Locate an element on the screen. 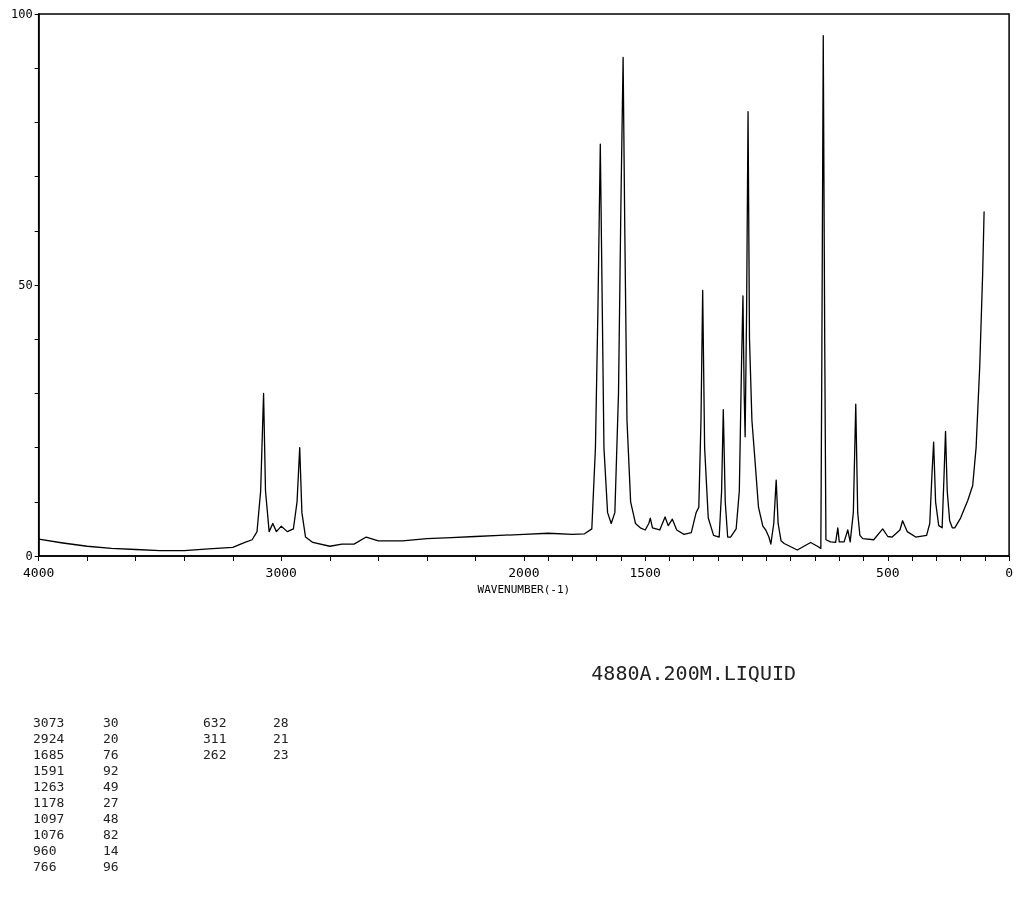  x-axis-title: WAVENUMBER(-1) is located at coordinates (524, 589).